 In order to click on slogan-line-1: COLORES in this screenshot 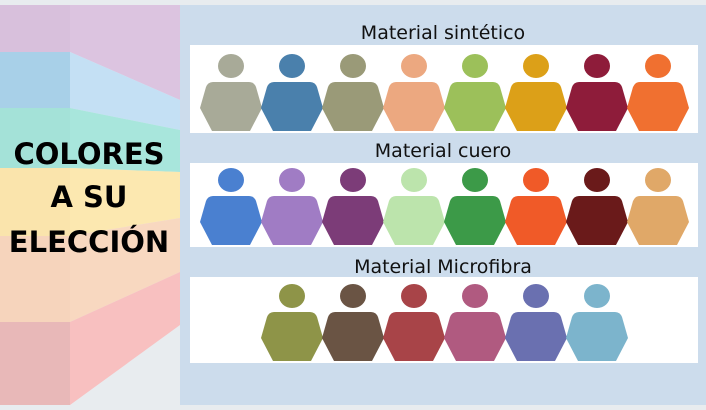, I will do `click(89, 154)`.